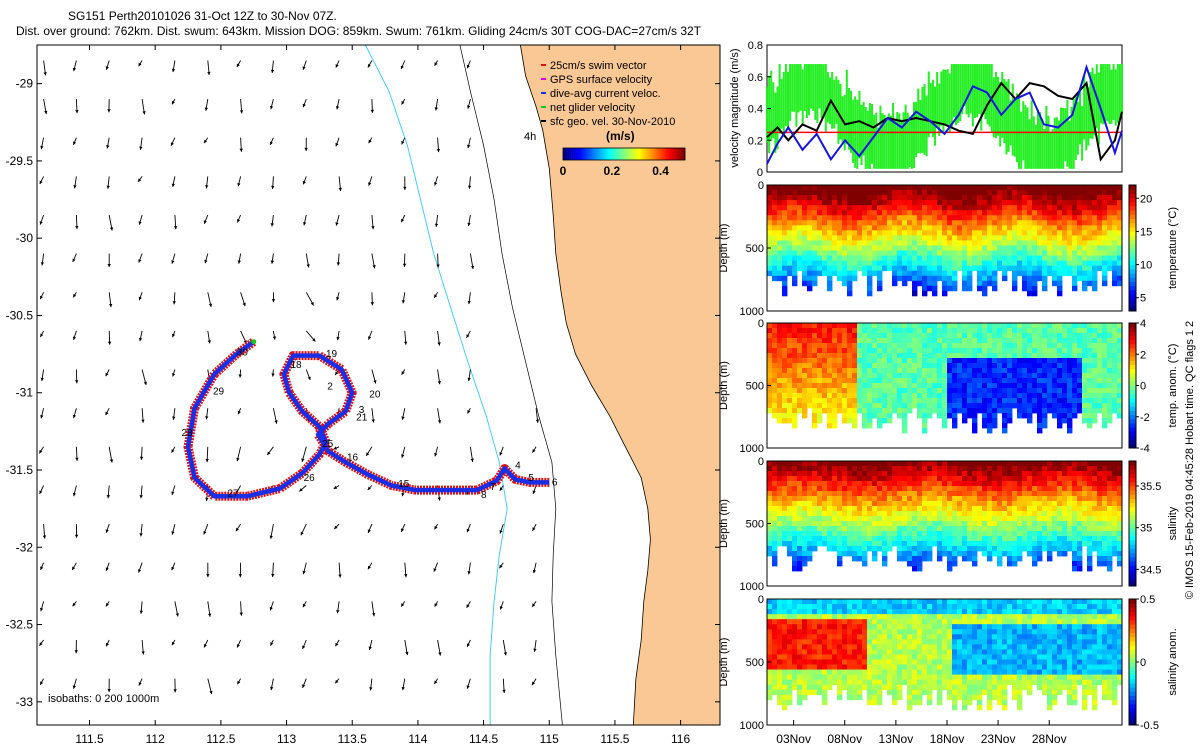 This screenshot has width=1200, height=750. I want to click on map-ytick-label: -29, so click(25, 84).